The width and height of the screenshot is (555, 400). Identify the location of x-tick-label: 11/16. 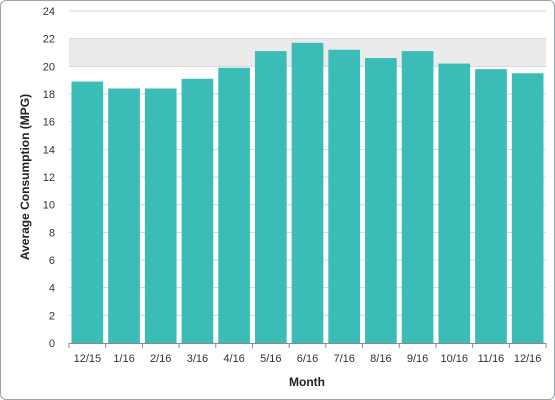
(491, 359).